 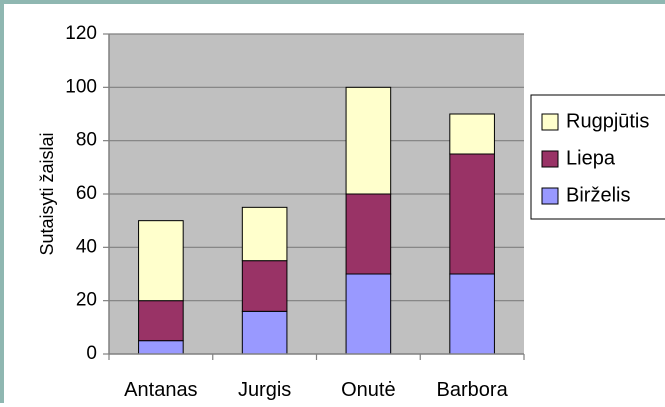 I want to click on x-tick-labels: Antanas Jurgis Onutė Barbora, so click(x=316, y=390).